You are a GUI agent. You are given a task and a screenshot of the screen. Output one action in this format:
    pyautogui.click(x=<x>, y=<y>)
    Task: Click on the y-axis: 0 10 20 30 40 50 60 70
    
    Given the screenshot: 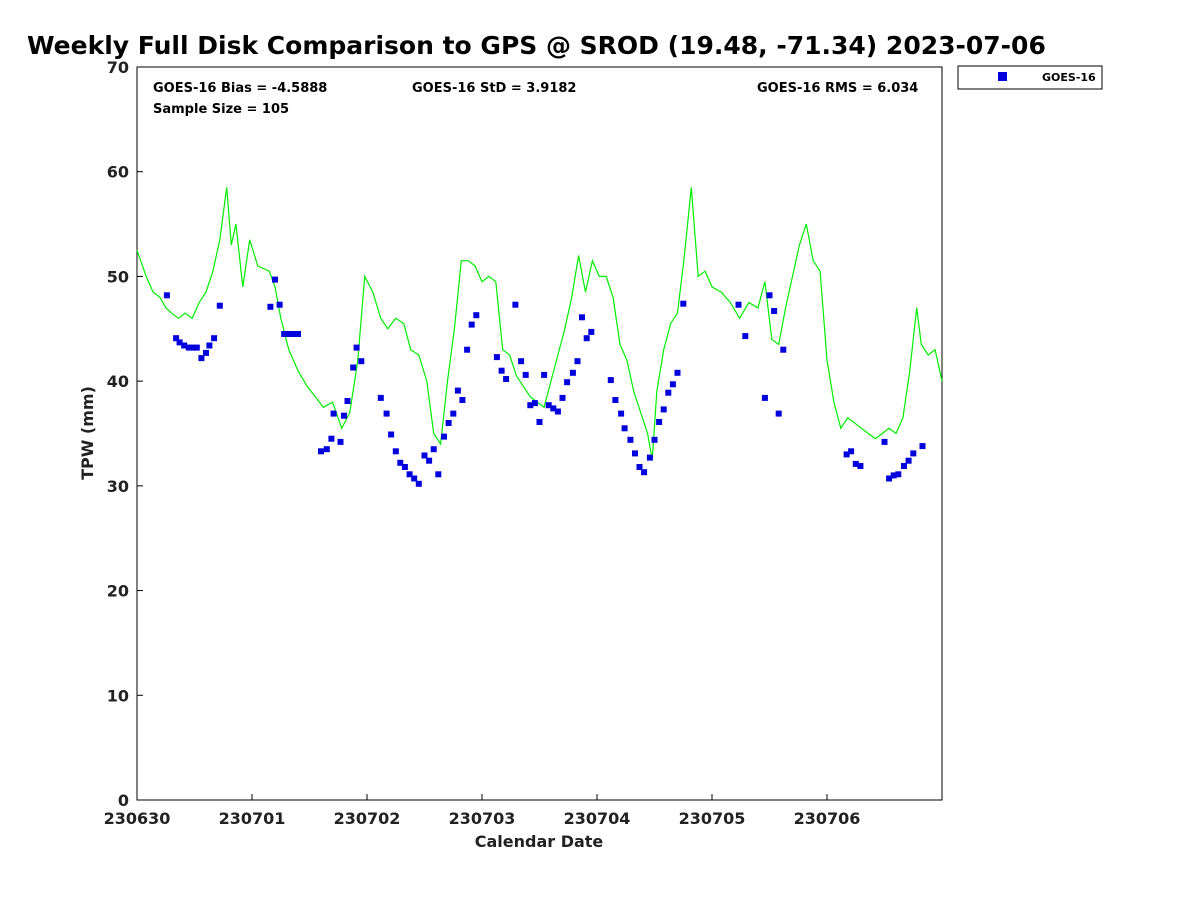 What is the action you would take?
    pyautogui.click(x=125, y=434)
    